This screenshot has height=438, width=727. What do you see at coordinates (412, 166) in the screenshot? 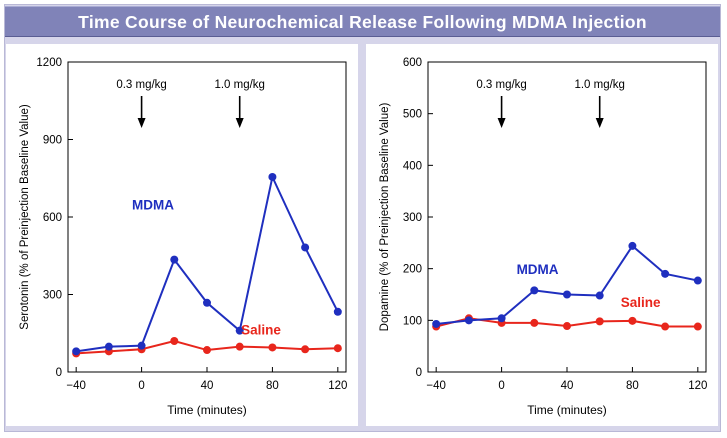
I see `y-tick-label: 400` at bounding box center [412, 166].